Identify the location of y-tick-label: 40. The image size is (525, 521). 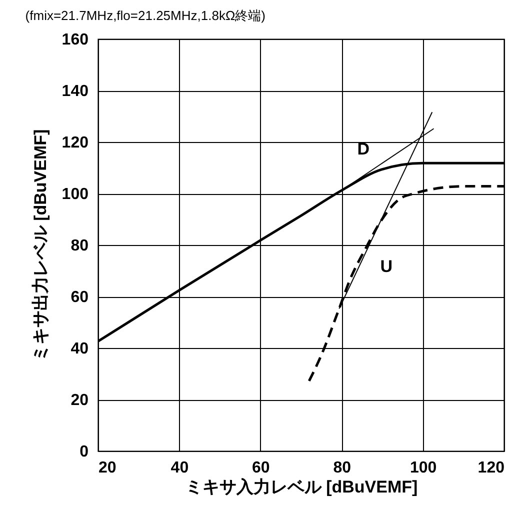
(79, 349).